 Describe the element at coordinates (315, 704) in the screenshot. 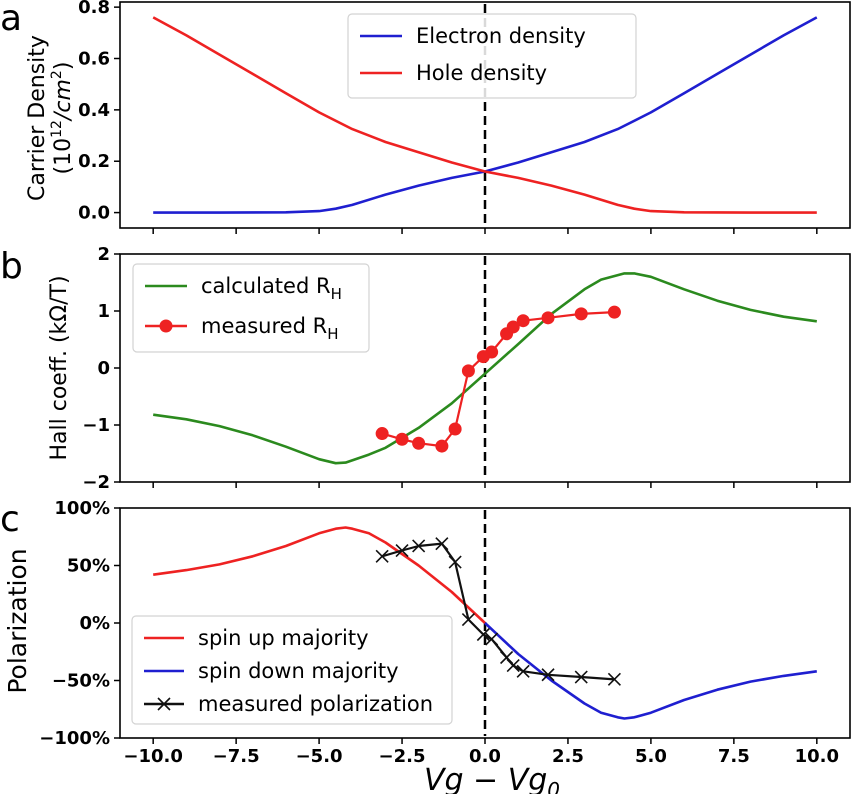

I see `panel-c-legend-entry-label-text: measured polarization` at that location.